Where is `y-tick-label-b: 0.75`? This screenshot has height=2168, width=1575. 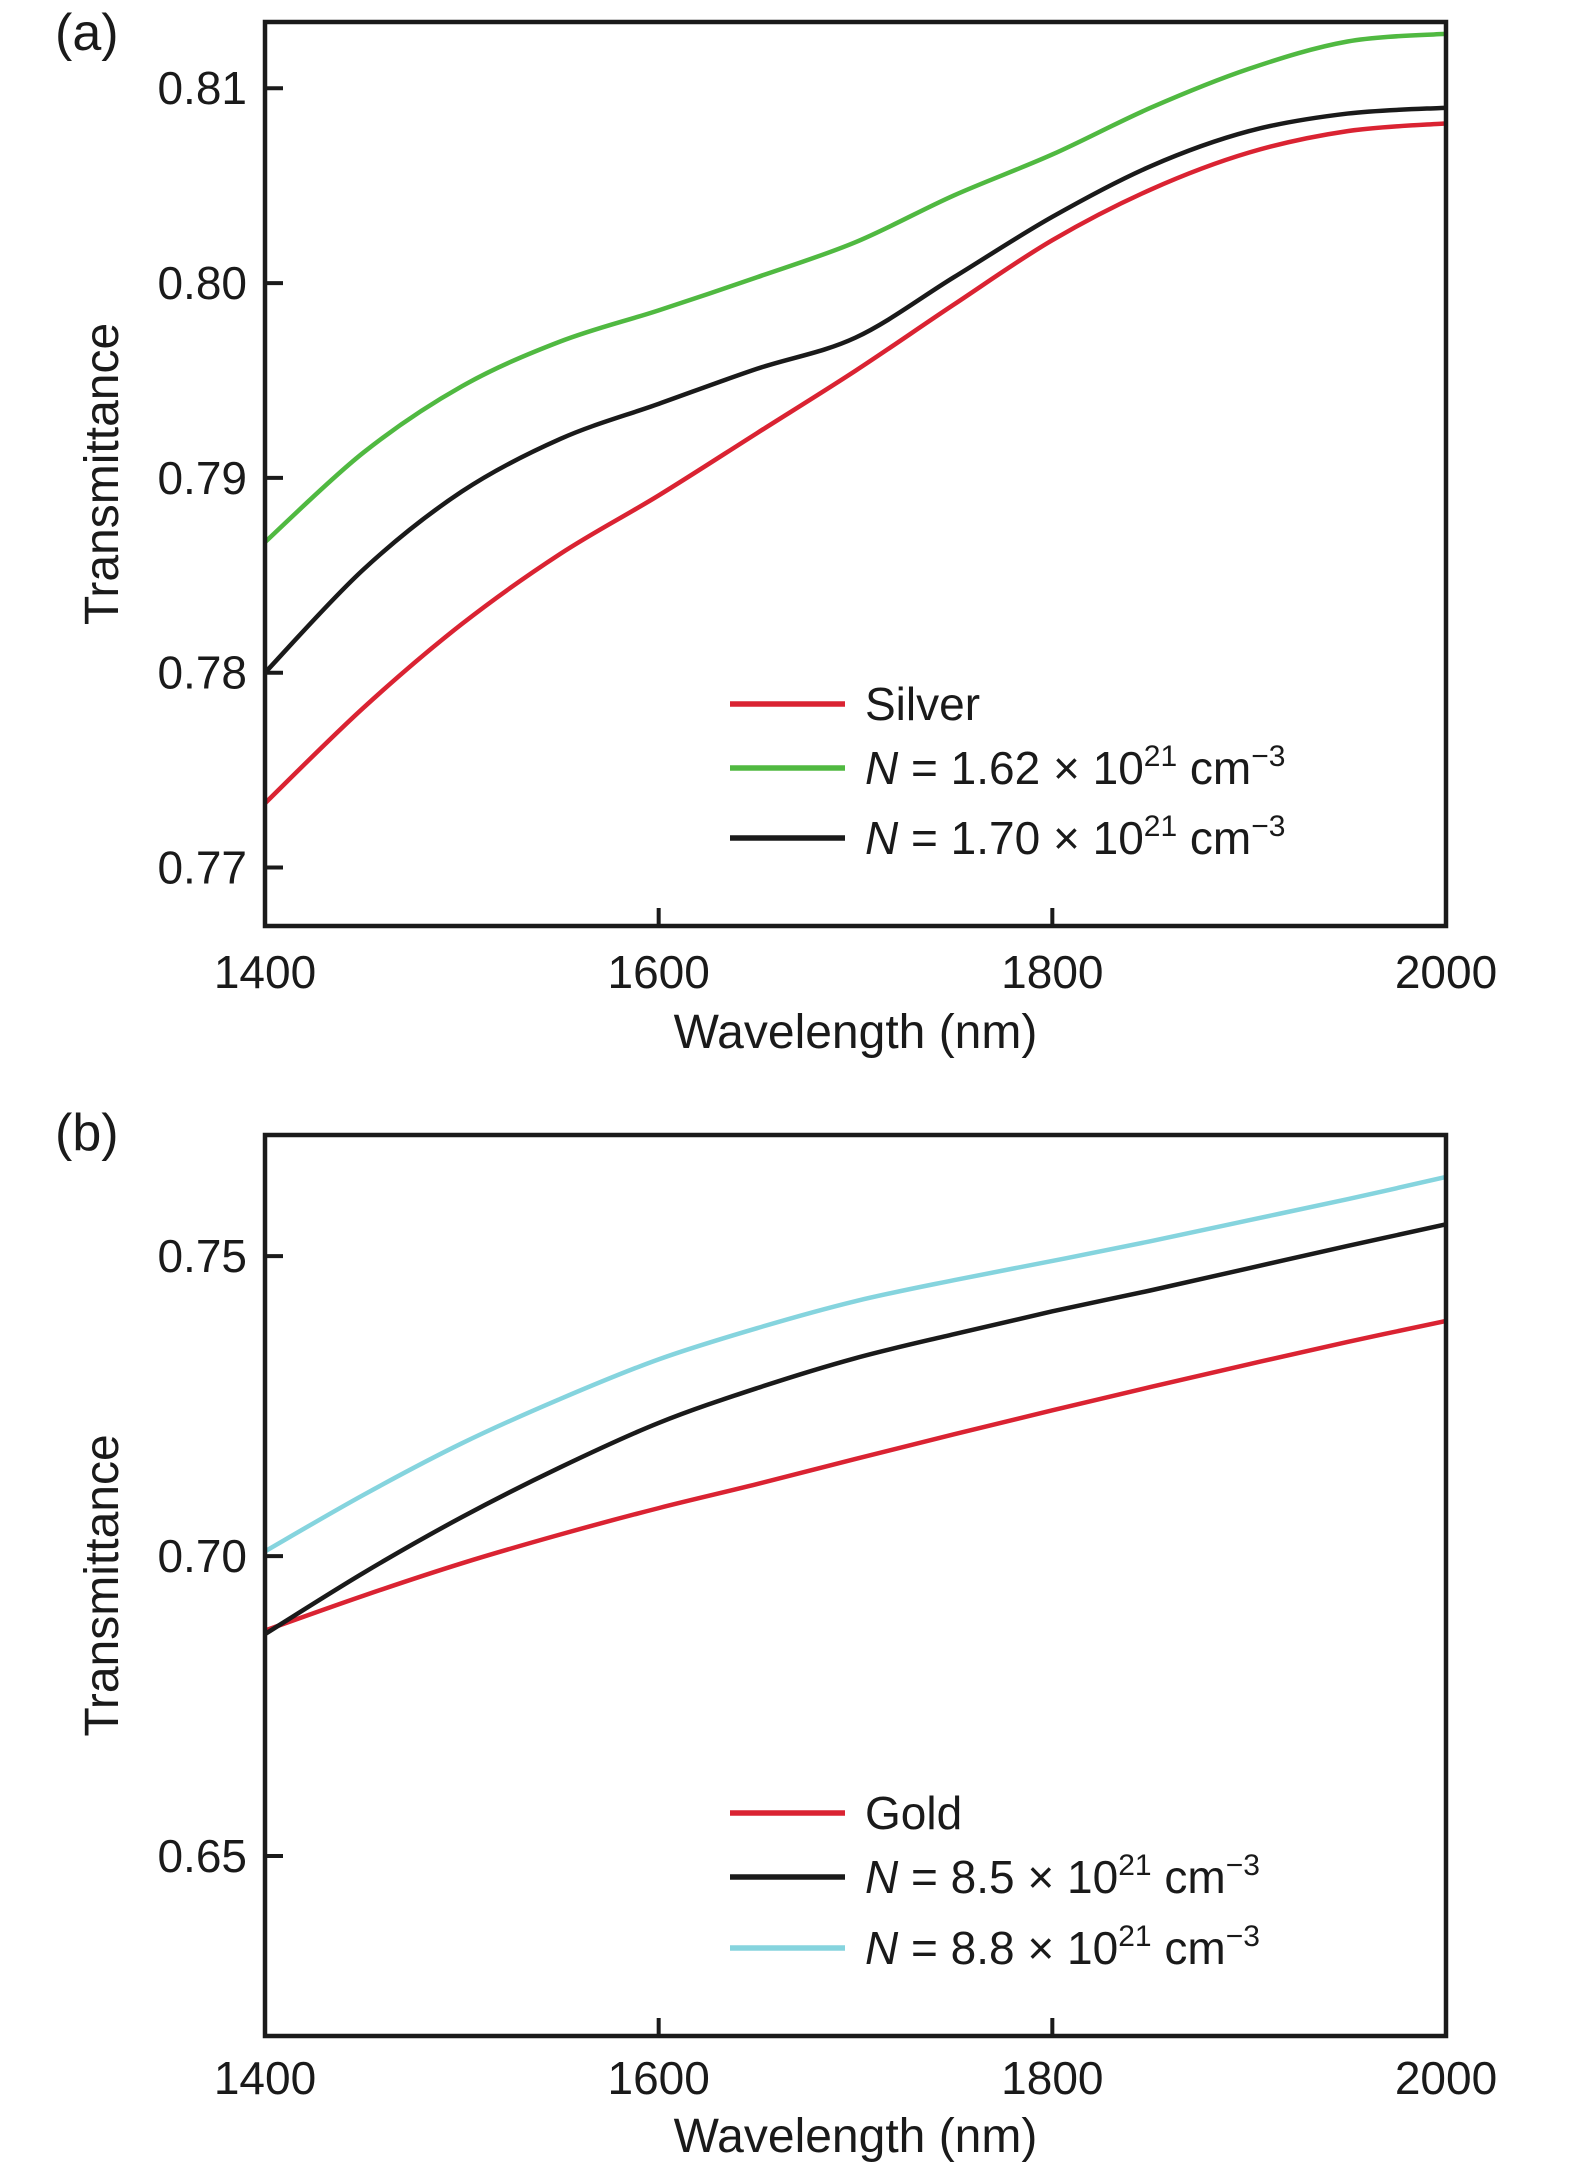
y-tick-label-b: 0.75 is located at coordinates (202, 1256).